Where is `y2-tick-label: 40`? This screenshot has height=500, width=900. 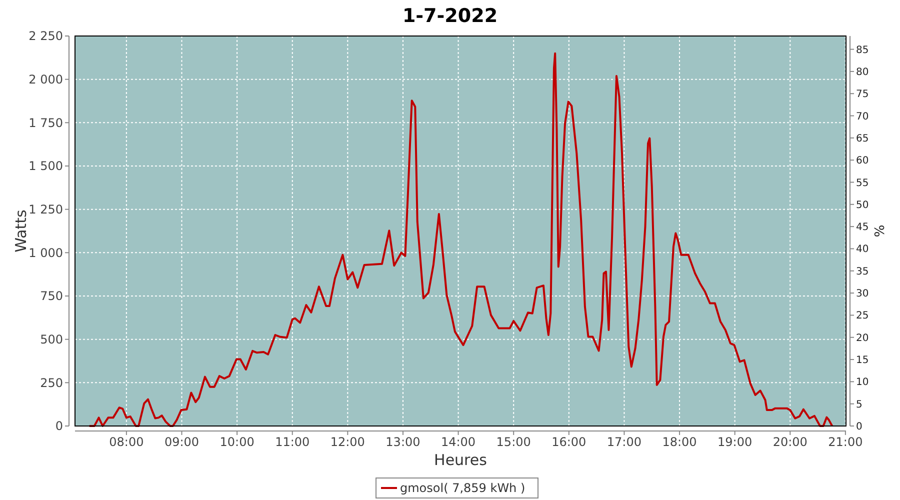 y2-tick-label: 40 is located at coordinates (862, 250).